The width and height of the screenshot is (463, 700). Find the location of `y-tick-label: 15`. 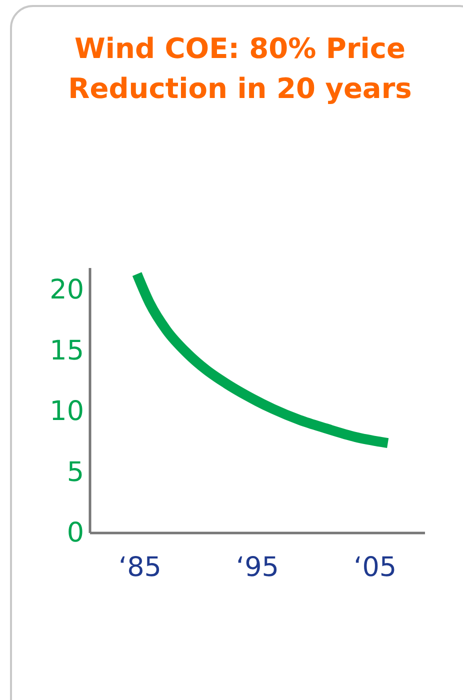

y-tick-label: 15 is located at coordinates (67, 350).